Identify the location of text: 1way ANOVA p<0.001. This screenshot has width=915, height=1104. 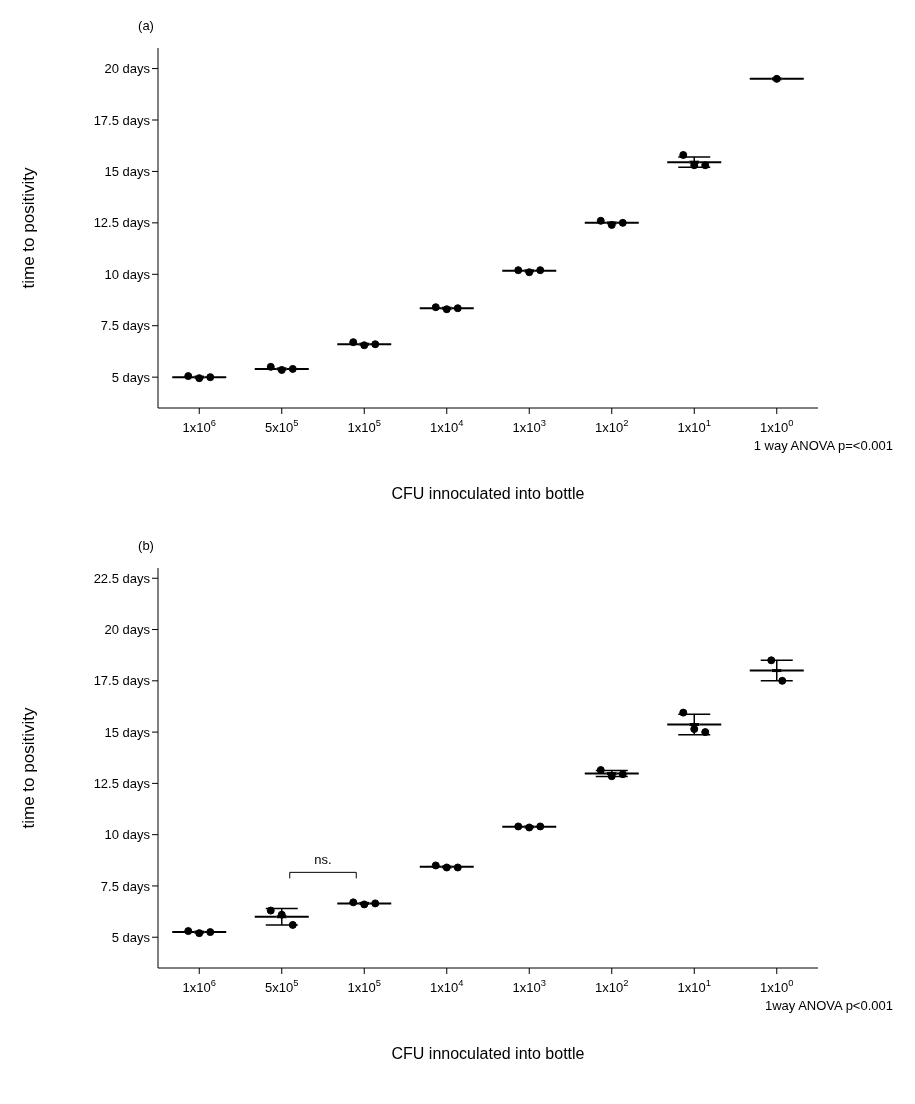
(828, 1005).